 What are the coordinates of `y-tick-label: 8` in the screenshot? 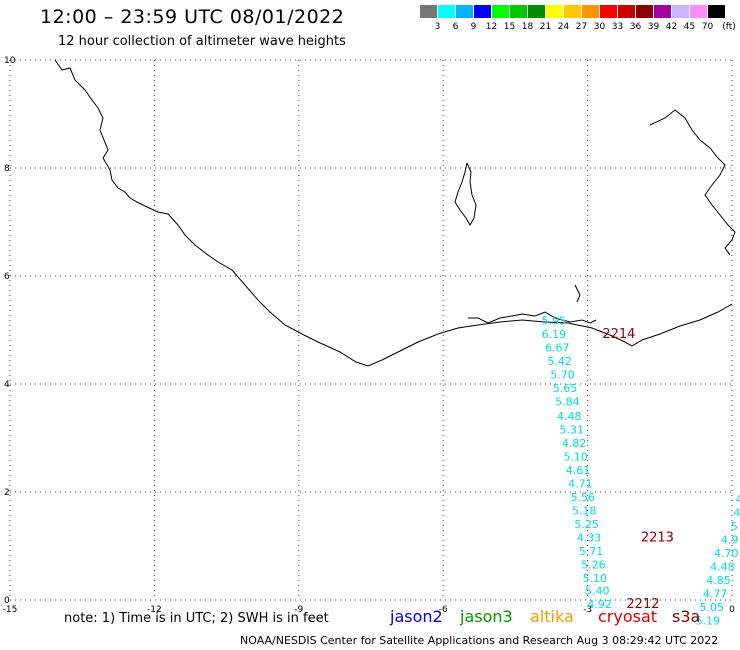 It's located at (7, 169).